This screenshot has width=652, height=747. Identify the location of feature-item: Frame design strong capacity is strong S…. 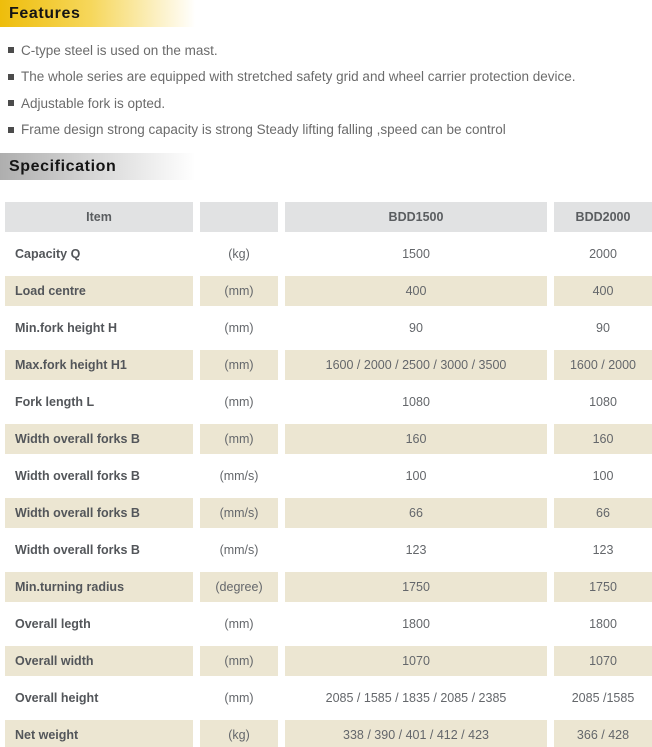
(330, 130).